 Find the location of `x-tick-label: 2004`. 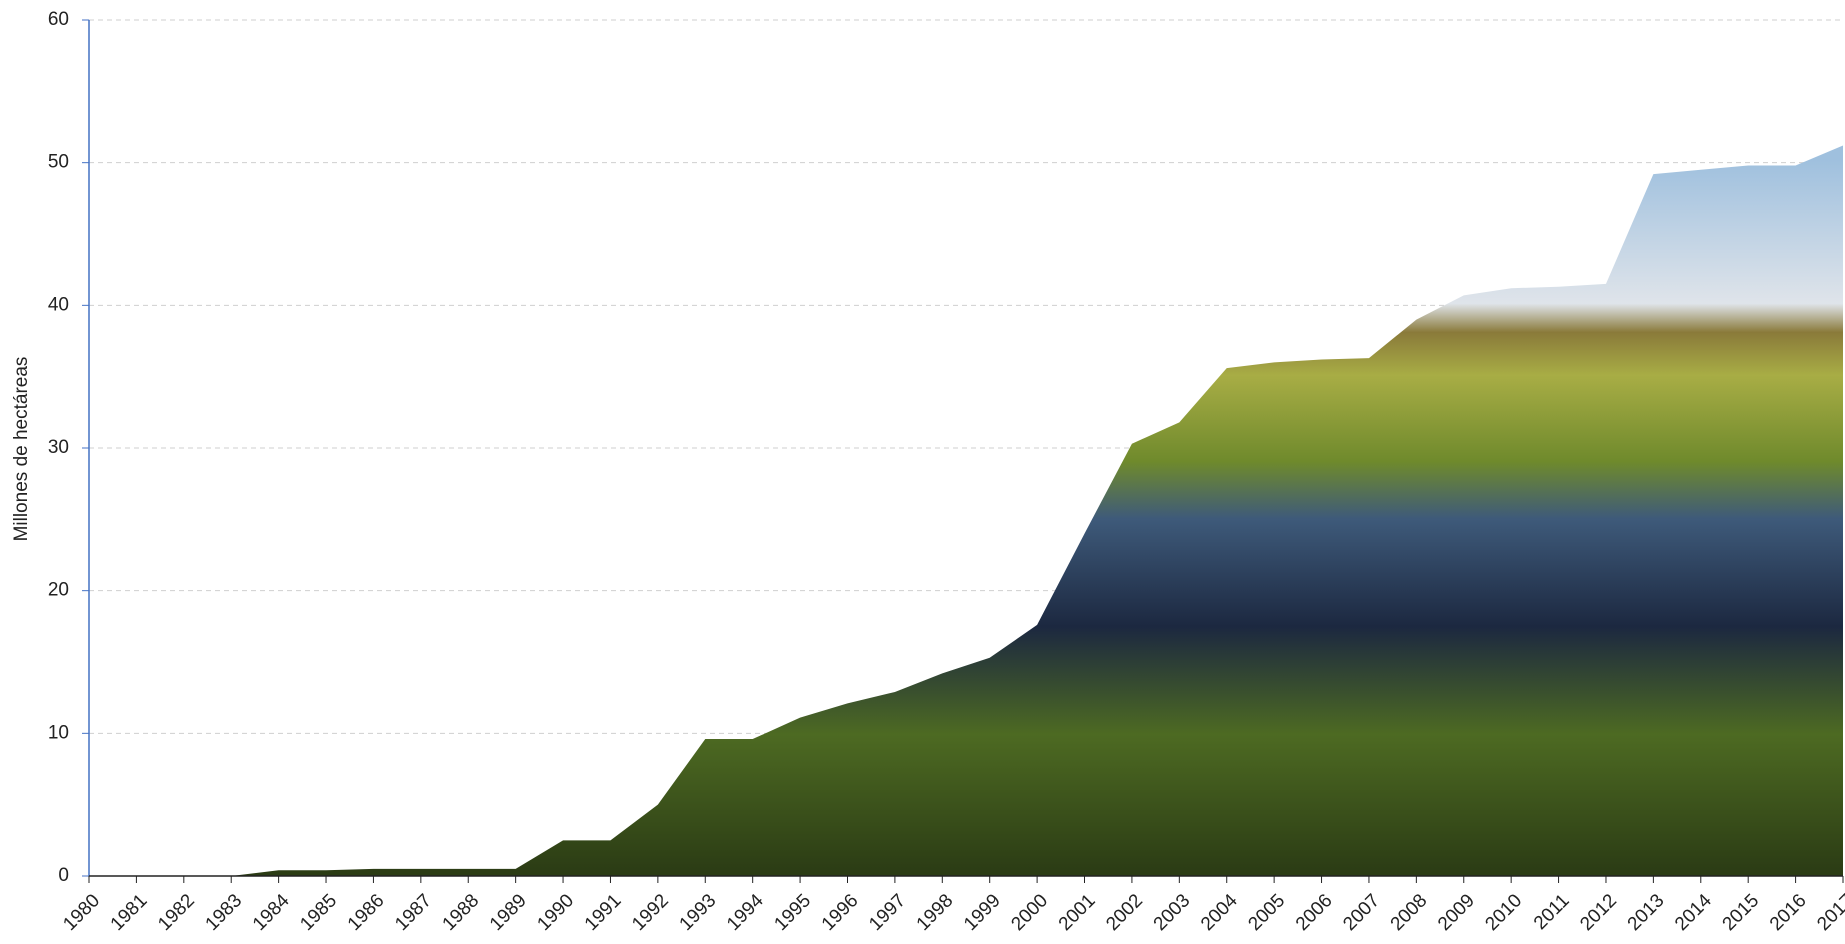

x-tick-label: 2004 is located at coordinates (1219, 912).